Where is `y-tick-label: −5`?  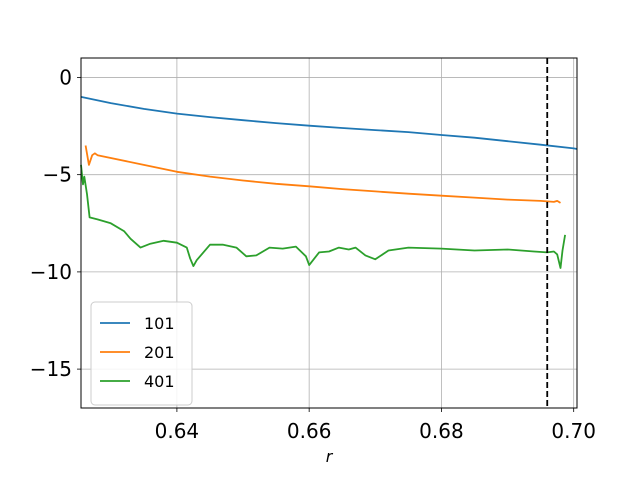
y-tick-label: −5 is located at coordinates (57, 175).